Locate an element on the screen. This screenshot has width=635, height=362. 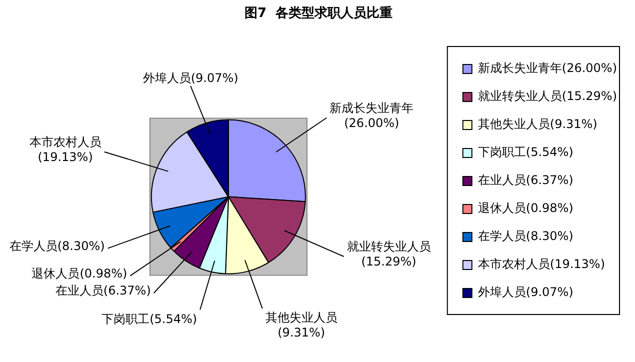
category-label: 新成长失业青年(26.00%) is located at coordinates (548, 68).